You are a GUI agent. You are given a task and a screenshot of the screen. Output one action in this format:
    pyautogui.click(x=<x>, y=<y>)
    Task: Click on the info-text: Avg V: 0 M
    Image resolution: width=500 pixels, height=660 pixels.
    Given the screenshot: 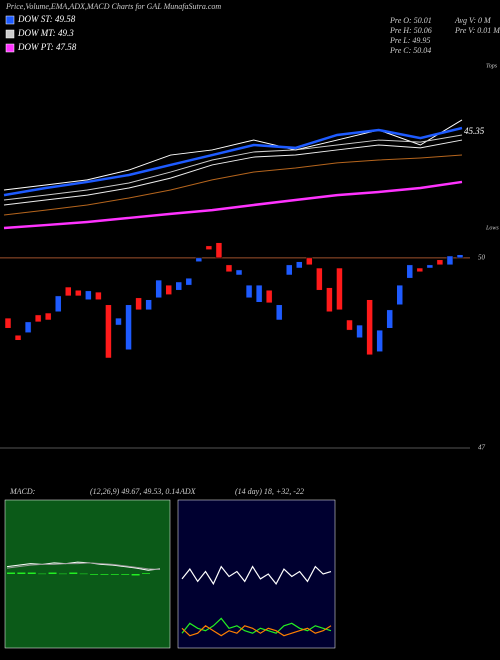 What is the action you would take?
    pyautogui.click(x=473, y=20)
    